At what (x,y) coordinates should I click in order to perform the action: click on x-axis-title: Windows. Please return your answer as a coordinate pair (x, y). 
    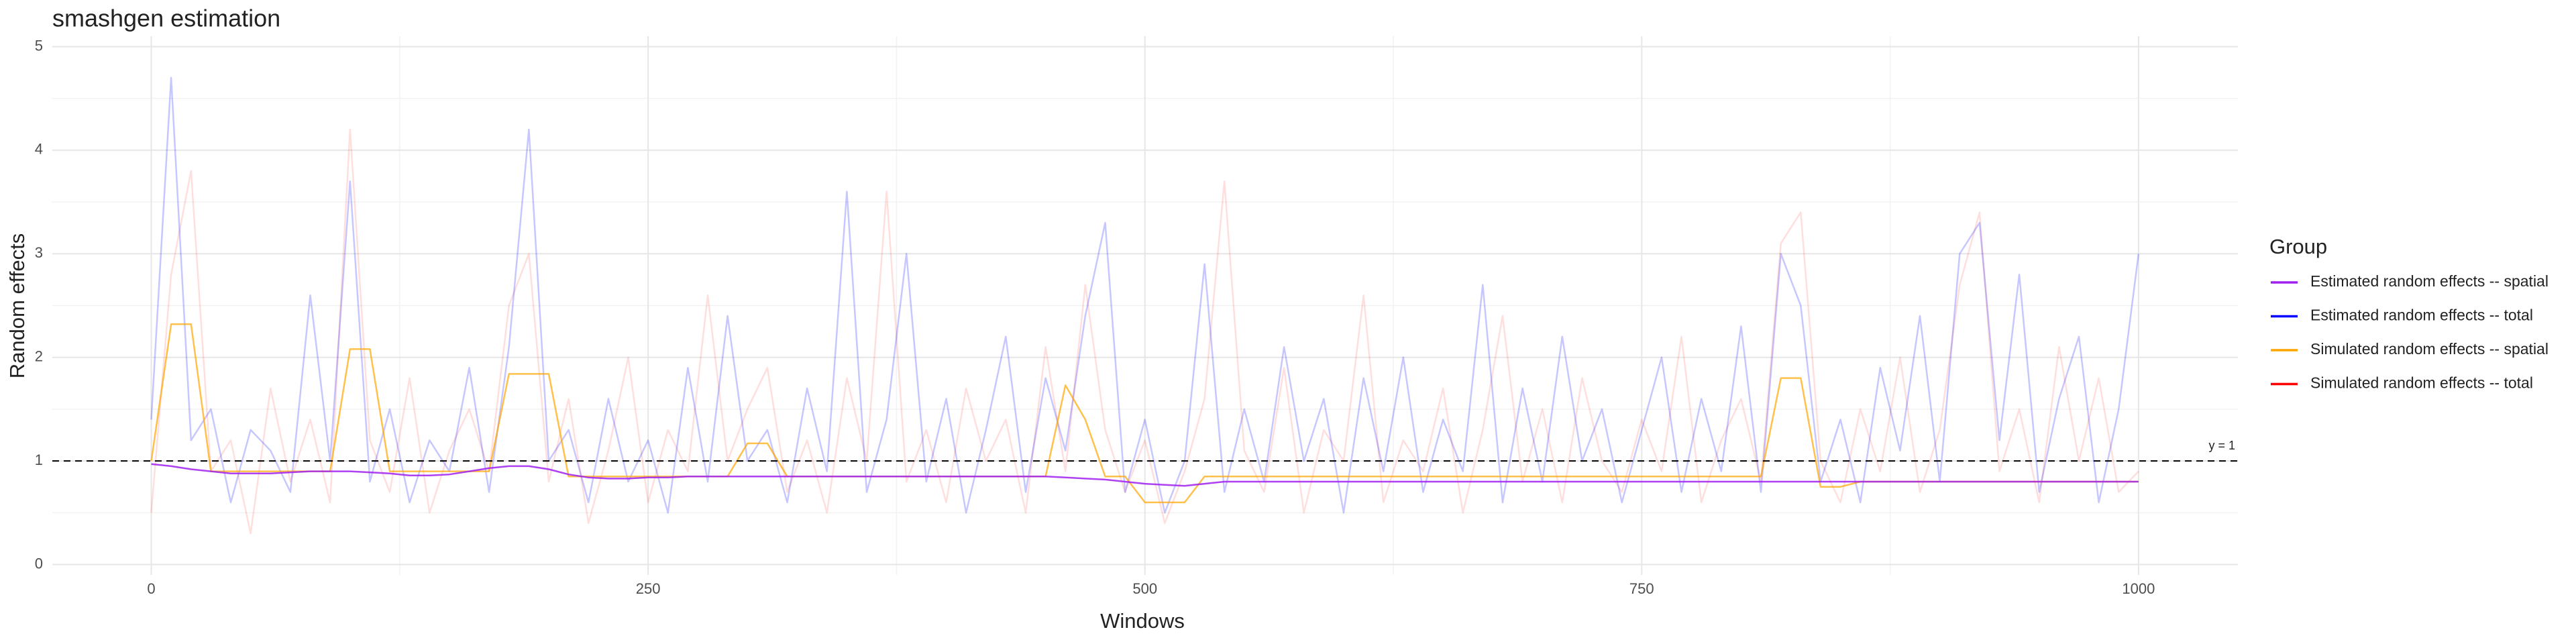
    Looking at the image, I should click on (1142, 621).